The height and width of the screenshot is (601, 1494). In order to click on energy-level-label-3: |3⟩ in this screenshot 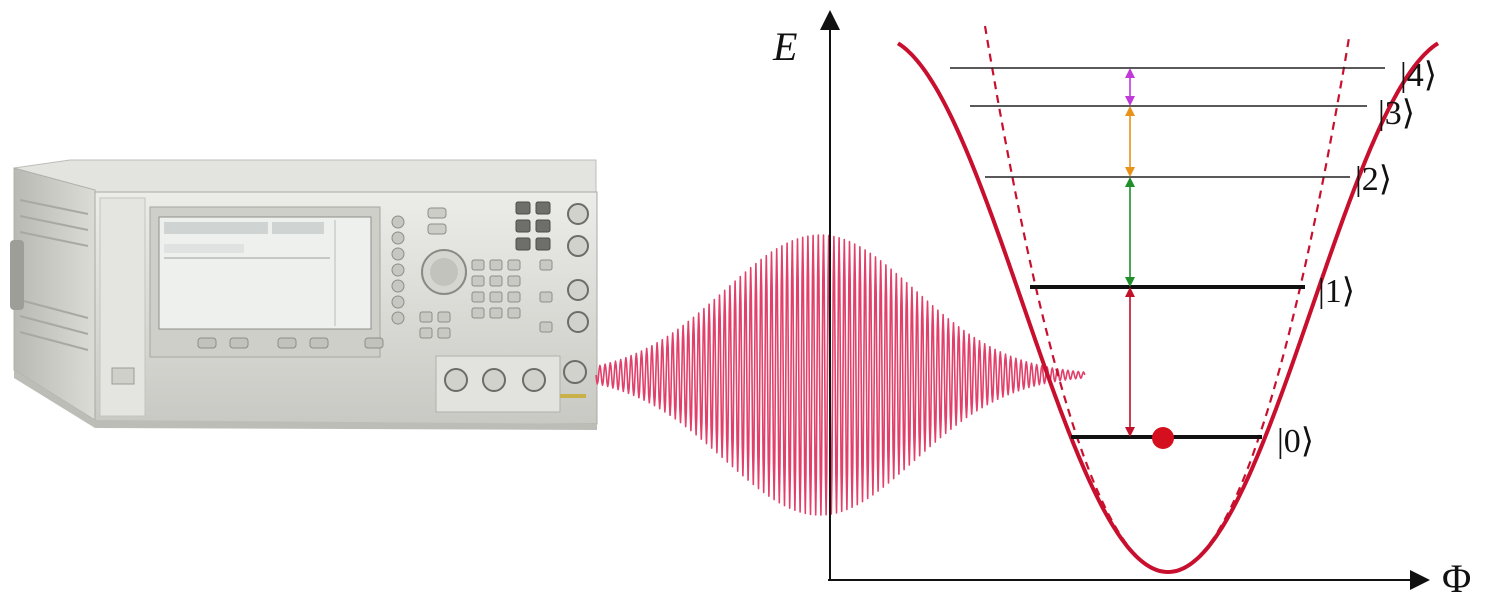, I will do `click(1396, 113)`.